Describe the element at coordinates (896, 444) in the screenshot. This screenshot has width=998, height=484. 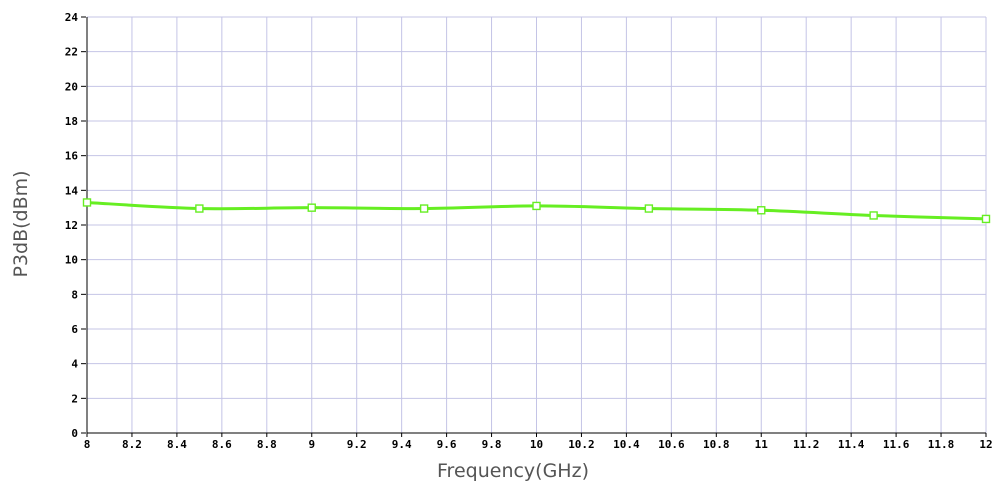
I see `x-tick-label: 11.6` at that location.